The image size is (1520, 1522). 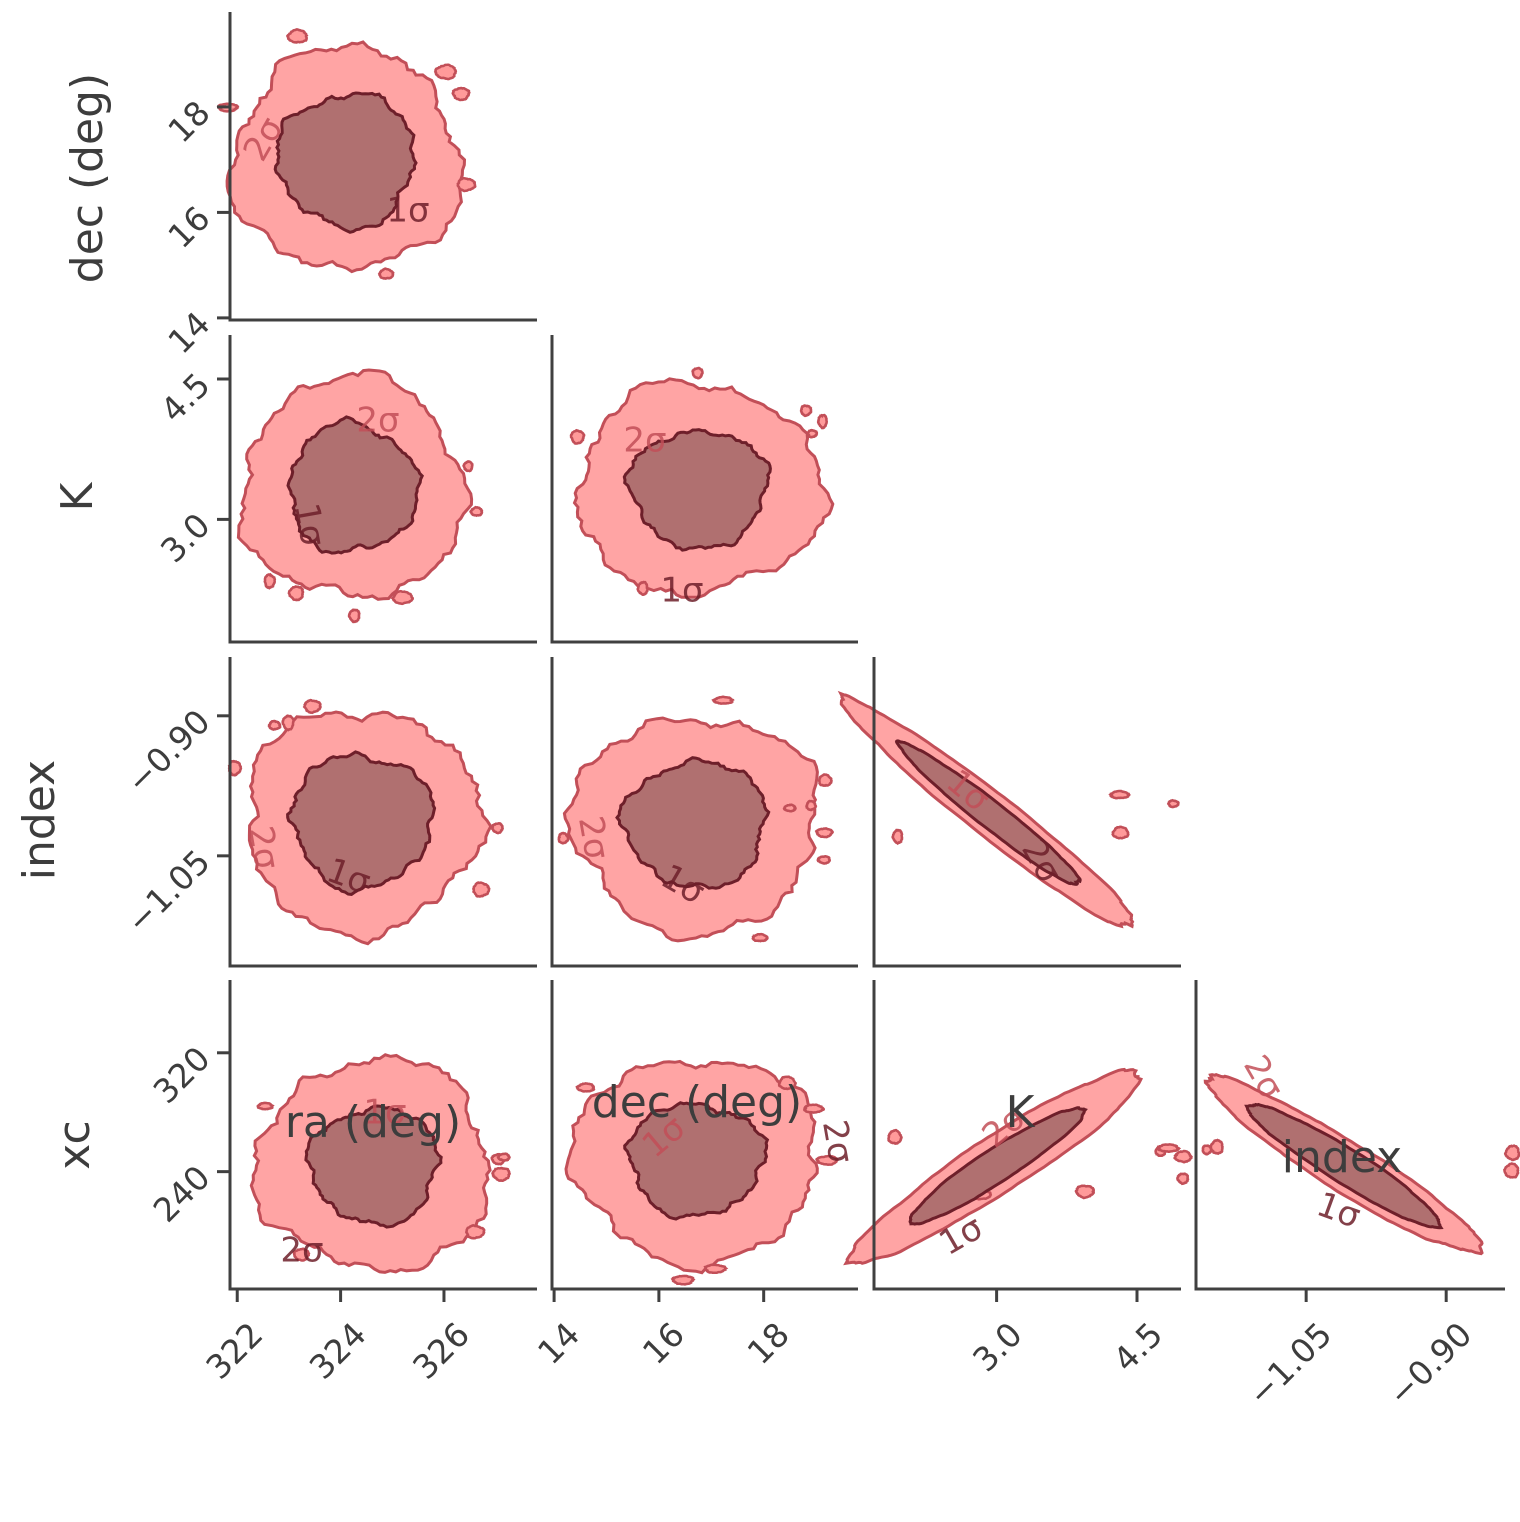 What do you see at coordinates (77, 496) in the screenshot?
I see `y-axis-label: K` at bounding box center [77, 496].